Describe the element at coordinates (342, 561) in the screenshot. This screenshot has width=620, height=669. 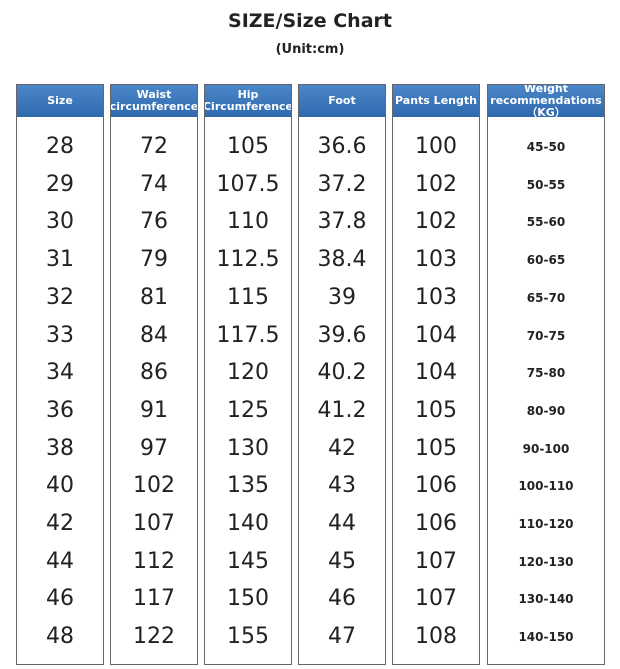
I see `table-cell: 45` at that location.